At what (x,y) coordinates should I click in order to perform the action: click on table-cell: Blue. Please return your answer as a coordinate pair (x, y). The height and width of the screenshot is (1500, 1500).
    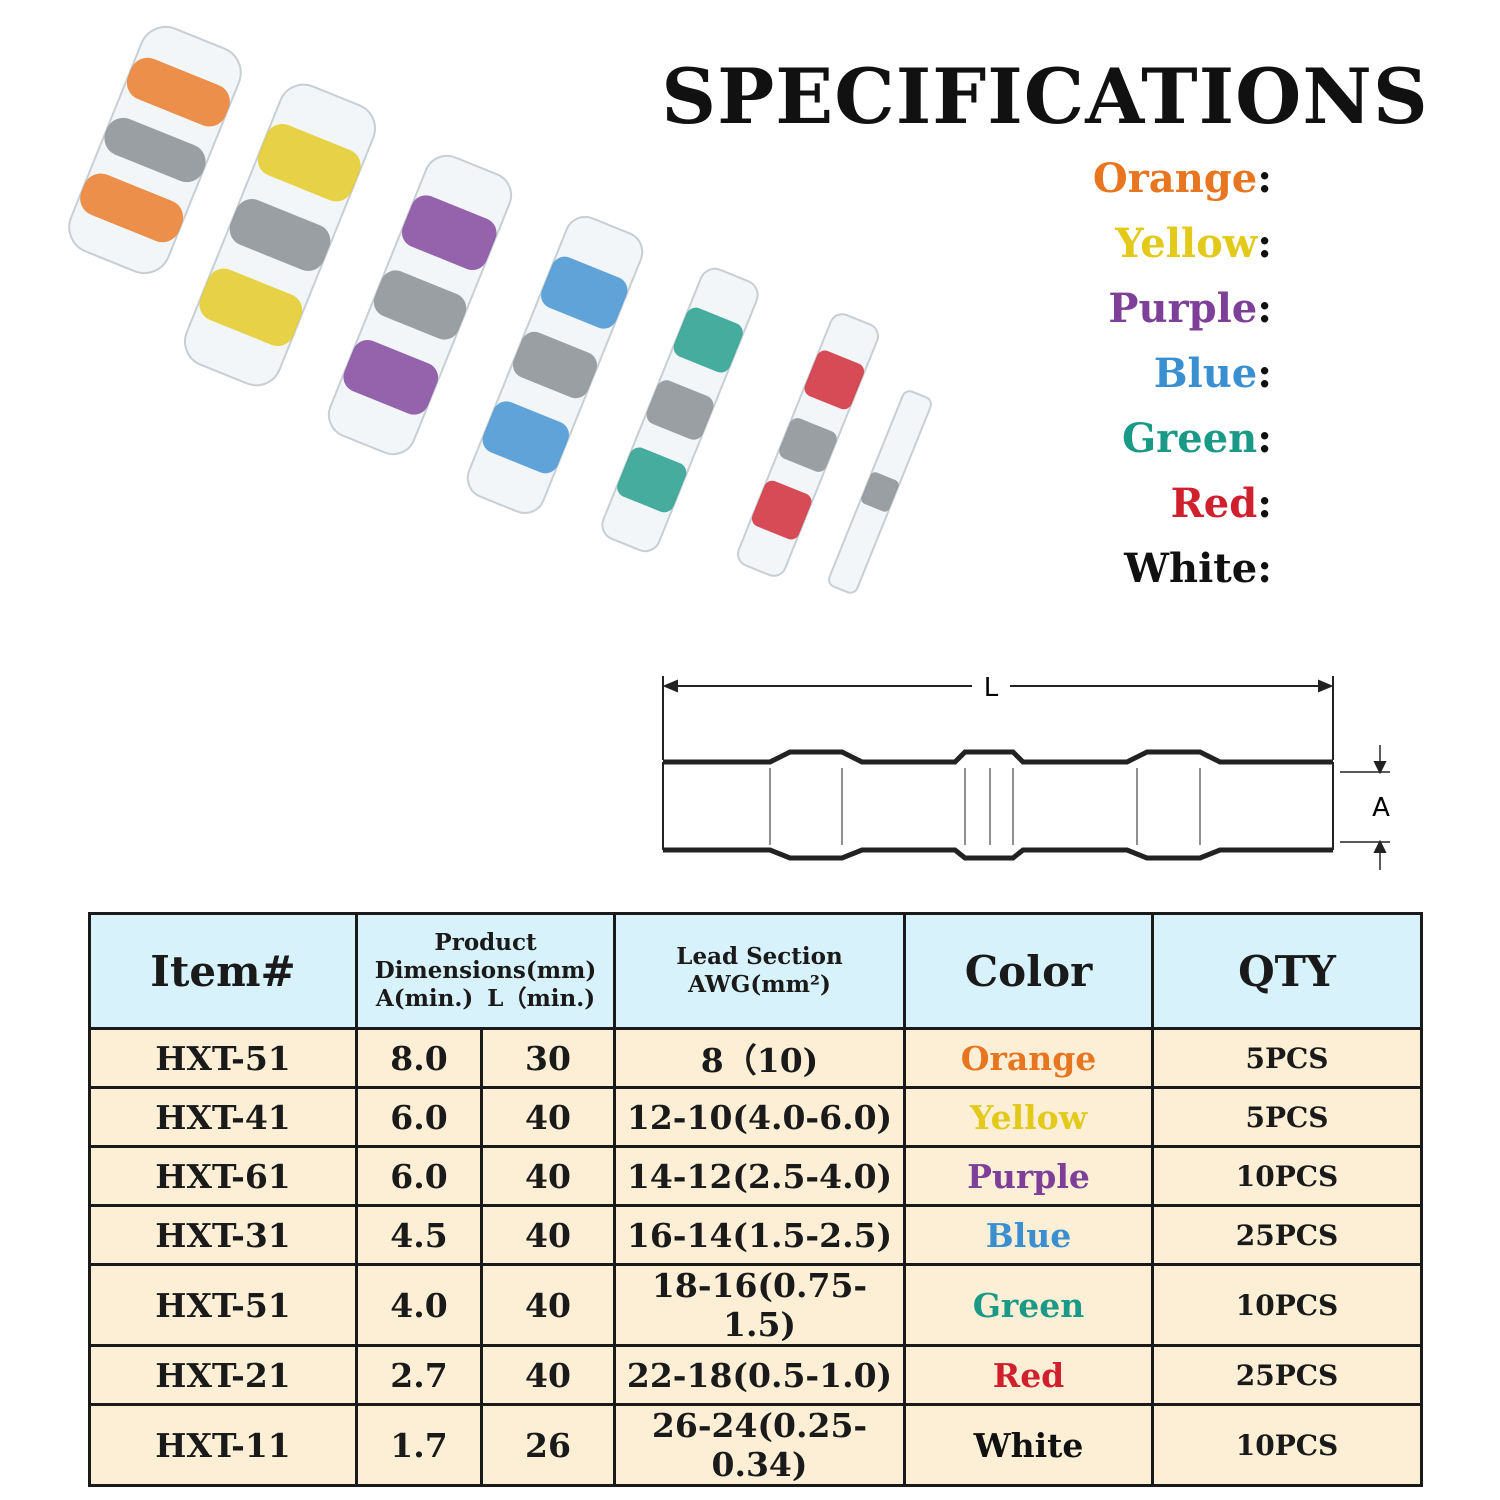
    Looking at the image, I should click on (1029, 1235).